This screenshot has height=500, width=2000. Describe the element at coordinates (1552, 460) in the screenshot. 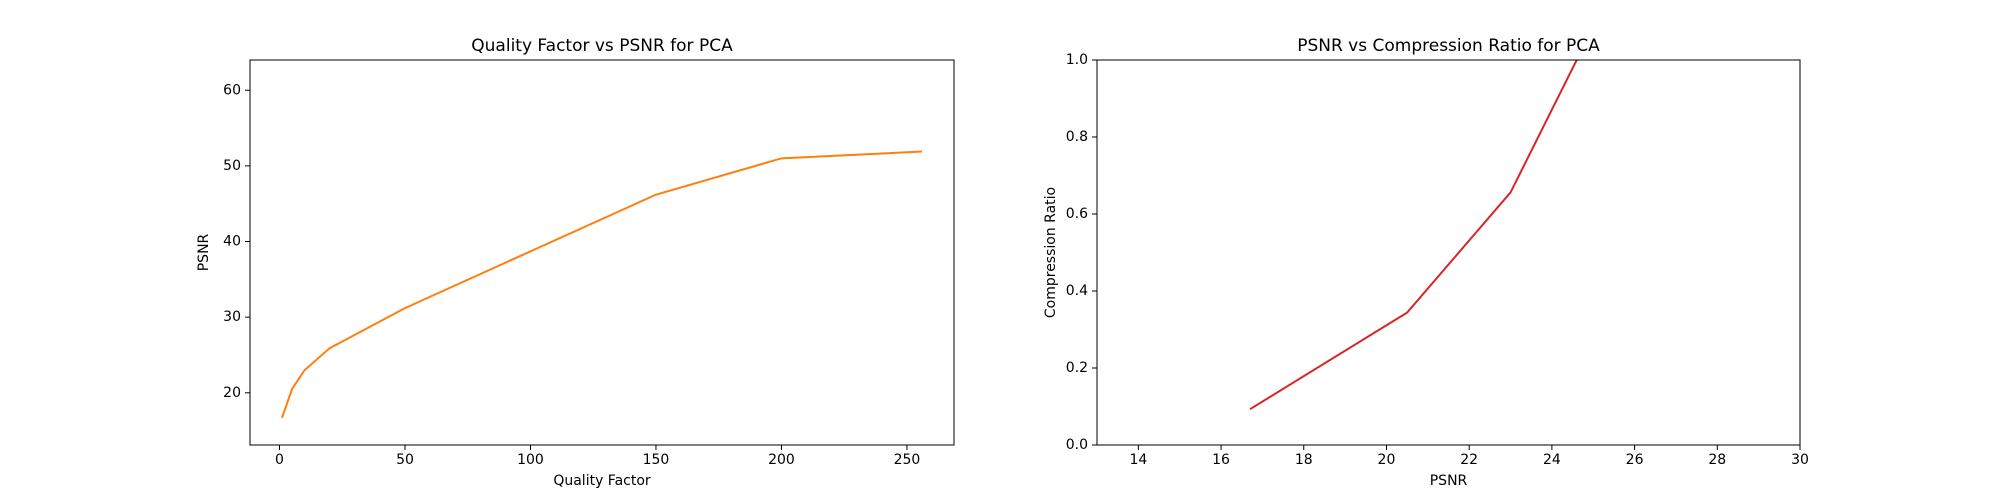

I see `x-tick-label: 24` at that location.